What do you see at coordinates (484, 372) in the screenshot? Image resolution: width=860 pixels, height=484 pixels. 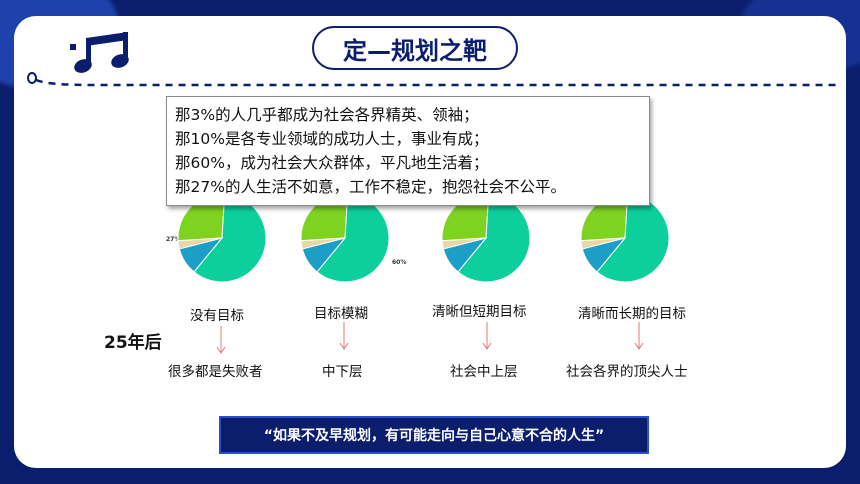 I see `result-label: 社会中上层` at bounding box center [484, 372].